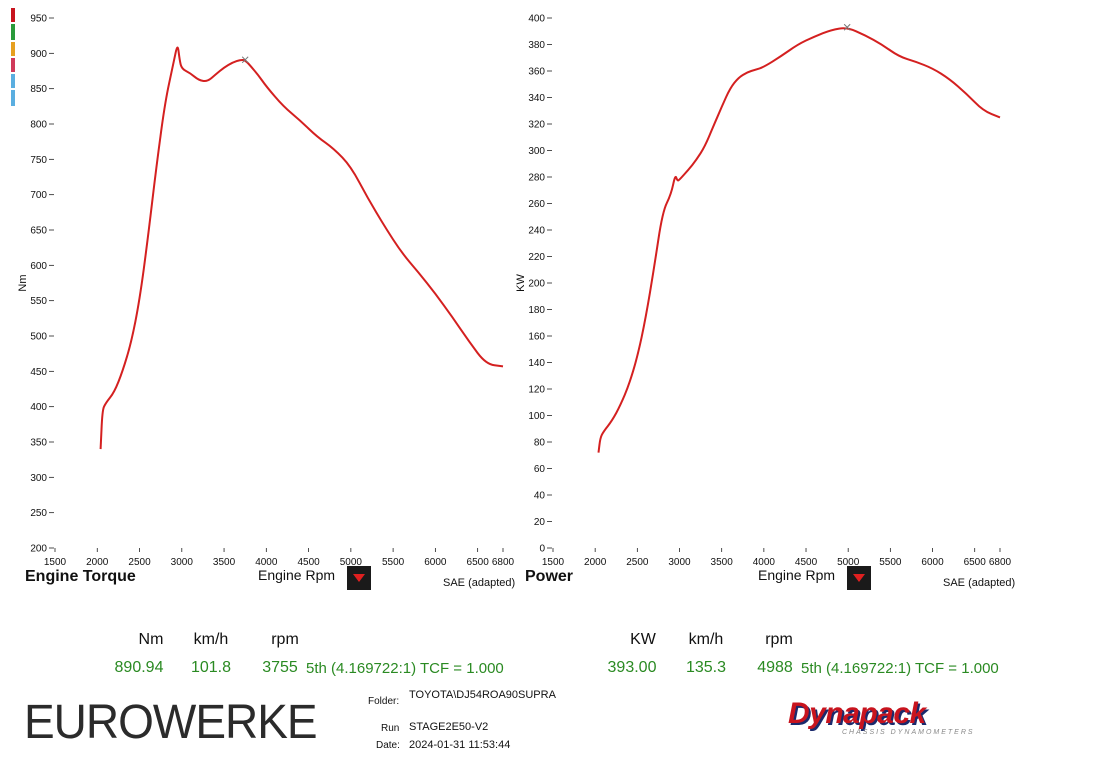 The image size is (1116, 782). Describe the element at coordinates (38, 443) in the screenshot. I see `y-tick-label: 350` at that location.